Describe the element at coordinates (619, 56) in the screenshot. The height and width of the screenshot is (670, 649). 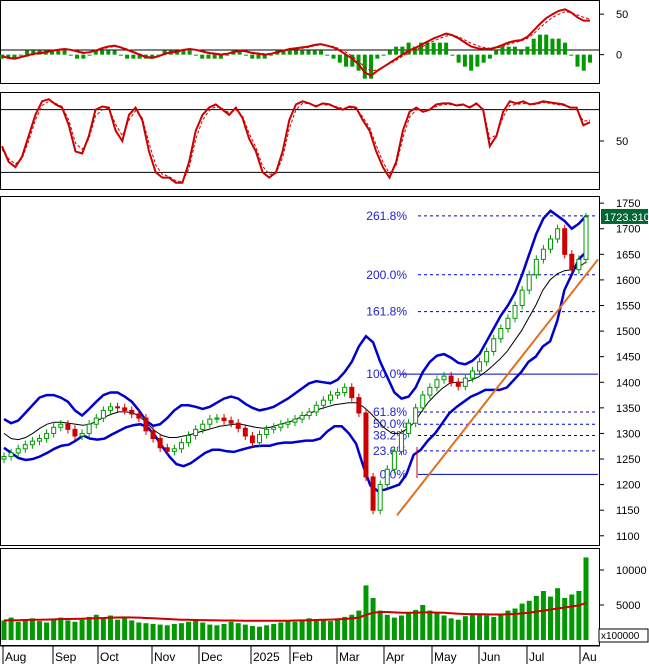
I see `macd-tick-0-label: 0` at that location.